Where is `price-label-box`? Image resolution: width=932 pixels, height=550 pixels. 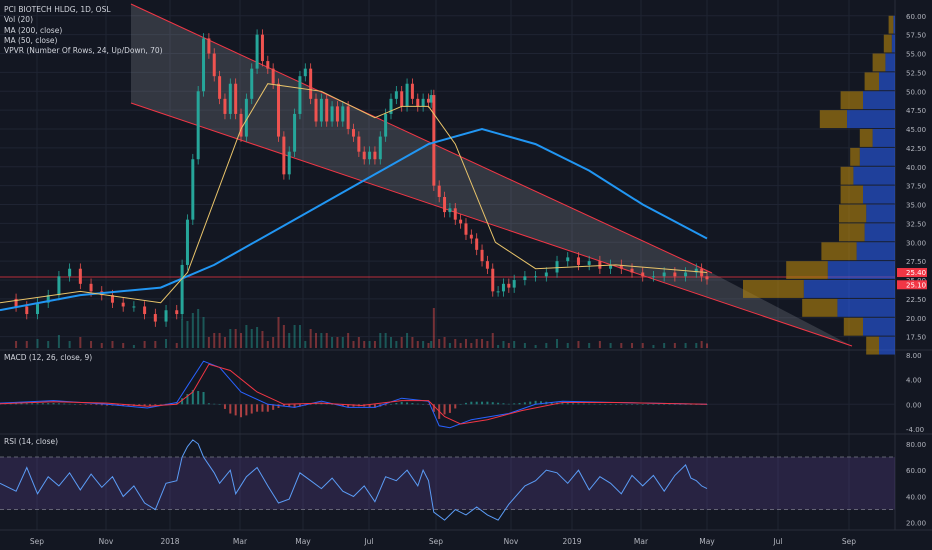 price-label-box is located at coordinates (912, 285).